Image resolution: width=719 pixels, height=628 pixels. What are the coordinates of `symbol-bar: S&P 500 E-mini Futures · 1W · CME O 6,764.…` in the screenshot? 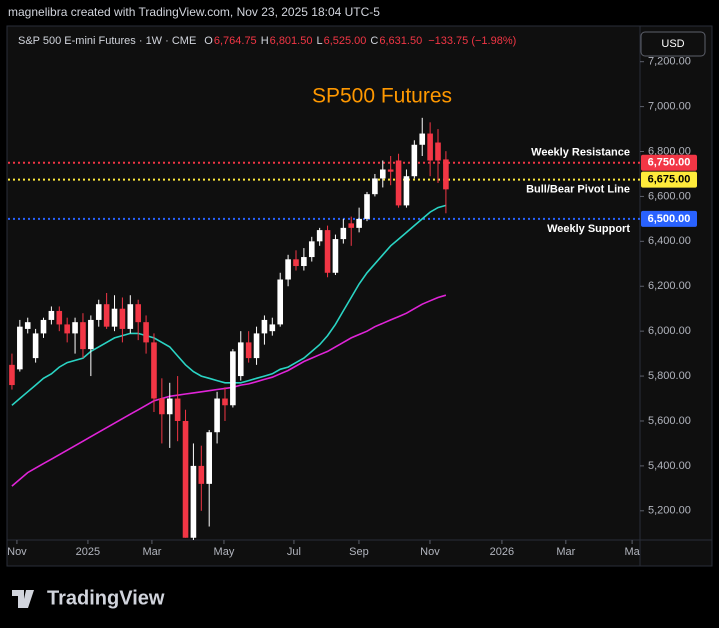 It's located at (267, 41).